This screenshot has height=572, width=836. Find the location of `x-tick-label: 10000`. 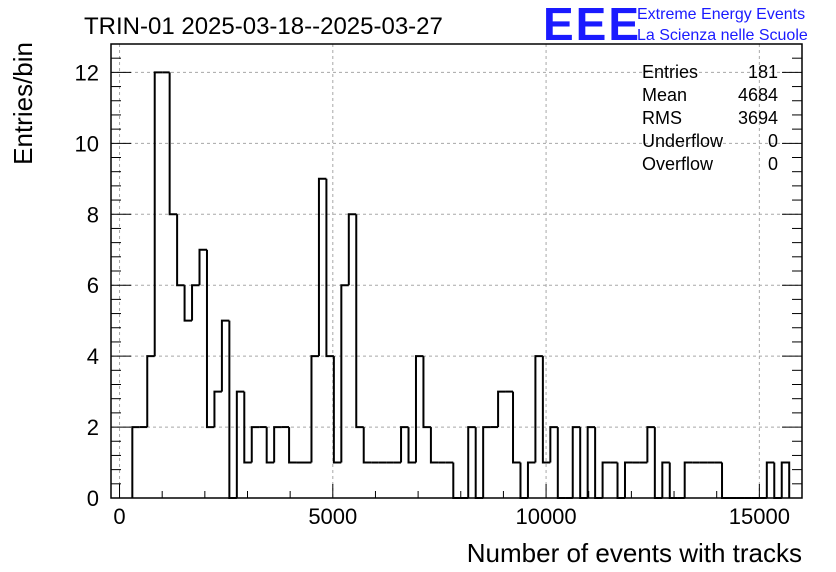

x-tick-label: 10000 is located at coordinates (545, 516).